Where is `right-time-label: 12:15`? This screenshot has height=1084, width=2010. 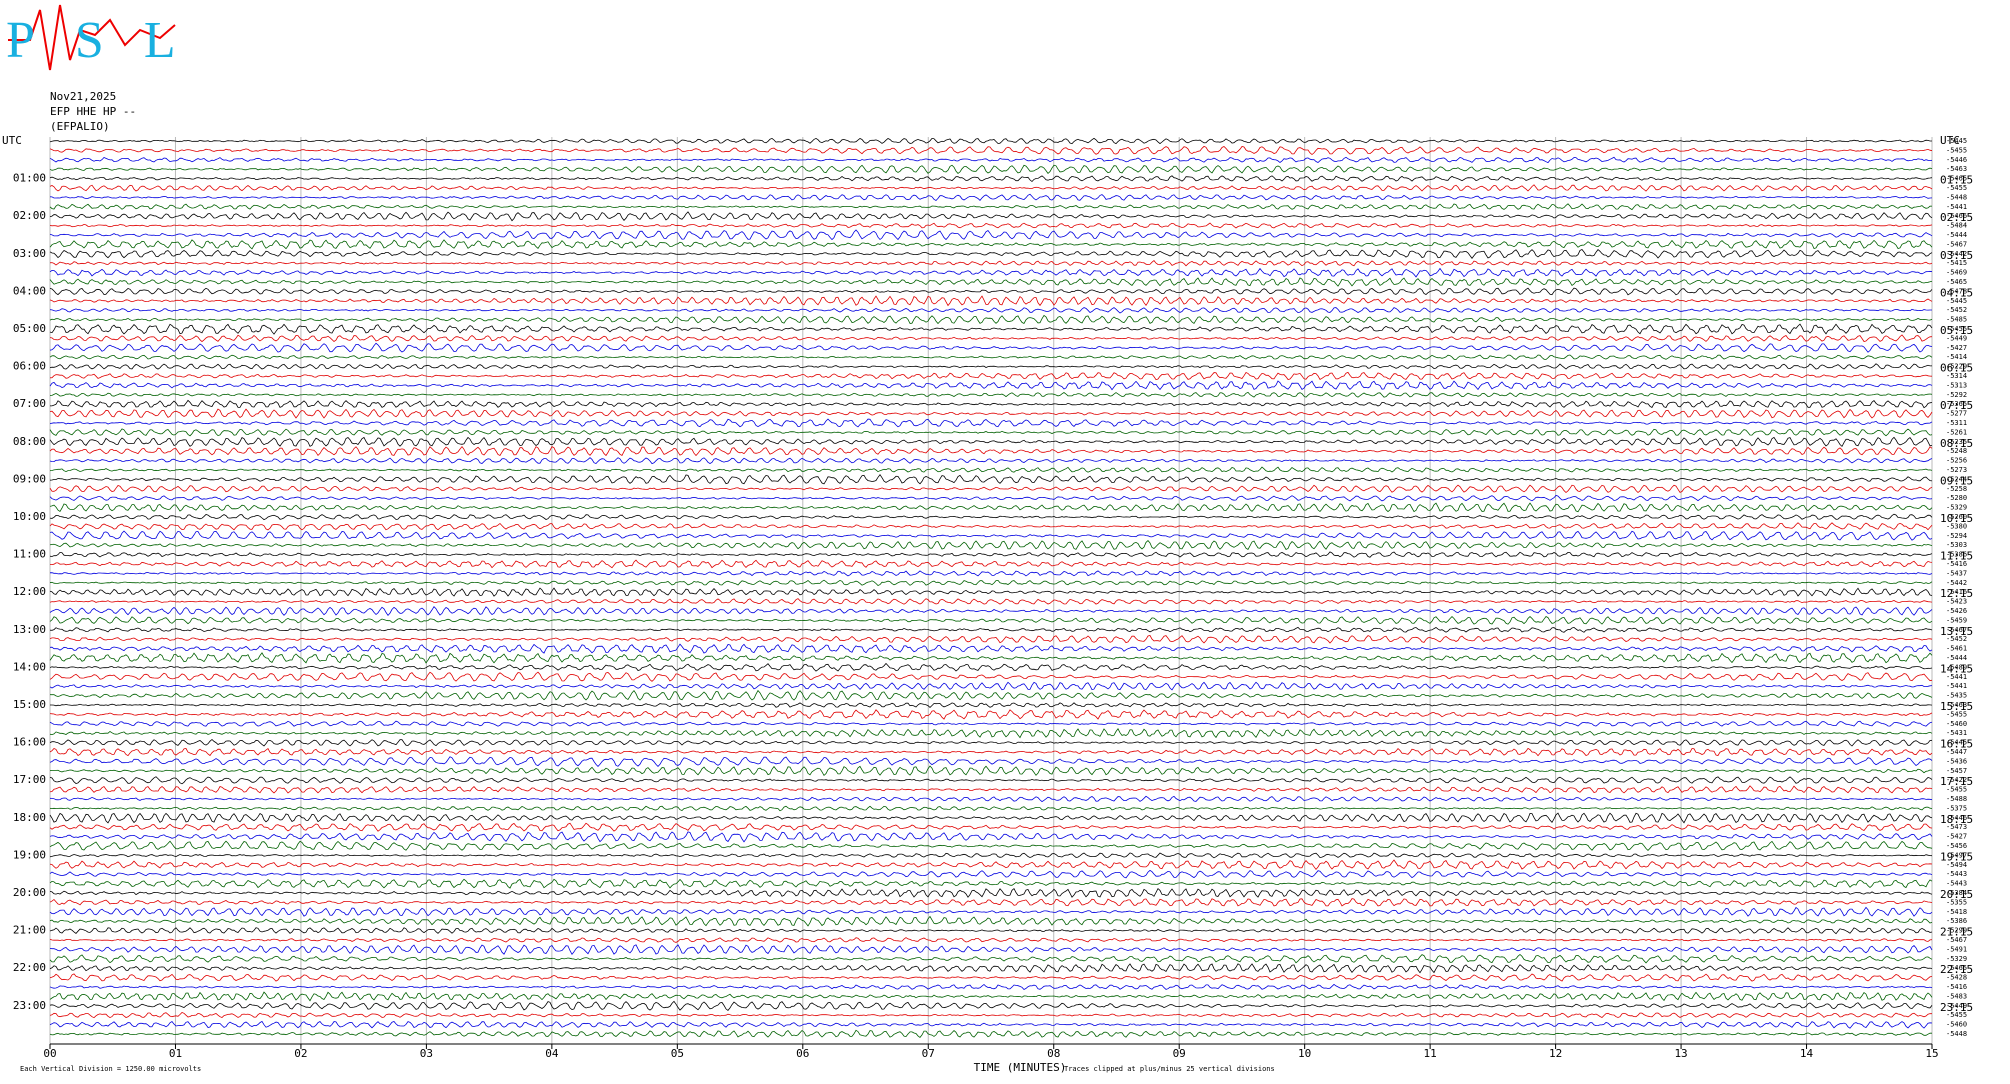
right-time-label: 12:15 is located at coordinates (1956, 593).